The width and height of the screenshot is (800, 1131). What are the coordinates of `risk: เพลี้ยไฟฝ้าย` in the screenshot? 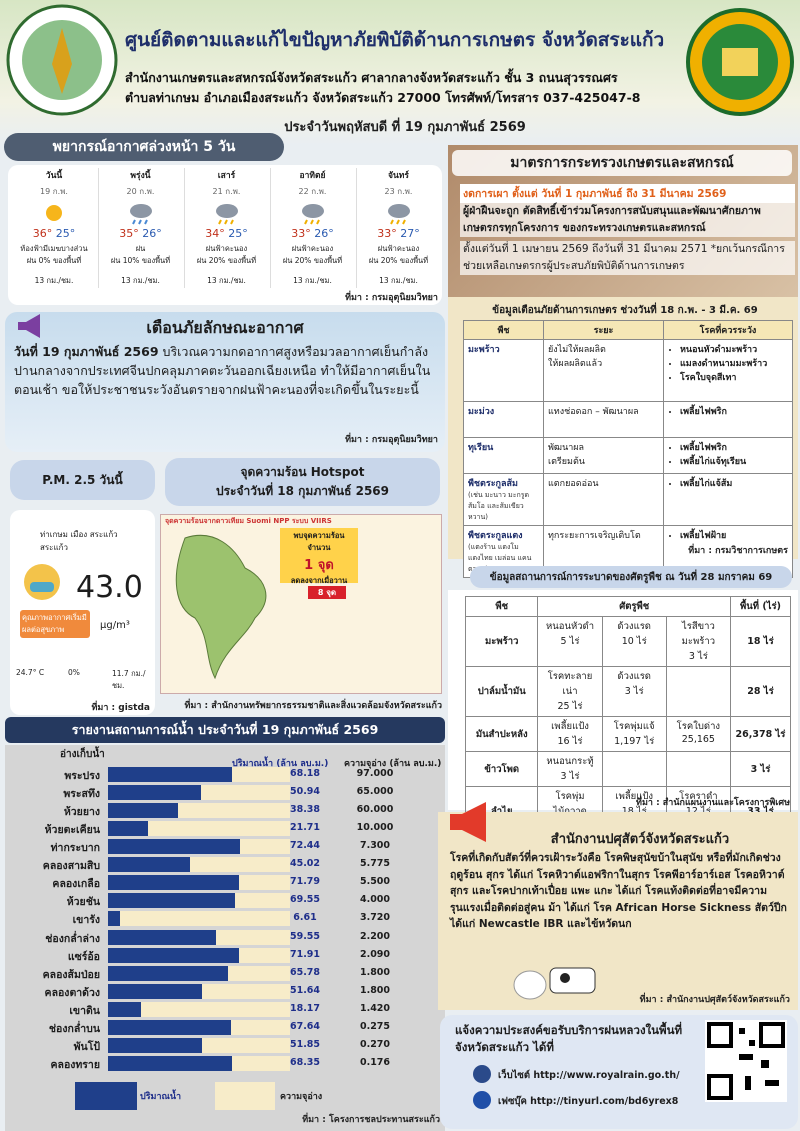 It's located at (734, 535).